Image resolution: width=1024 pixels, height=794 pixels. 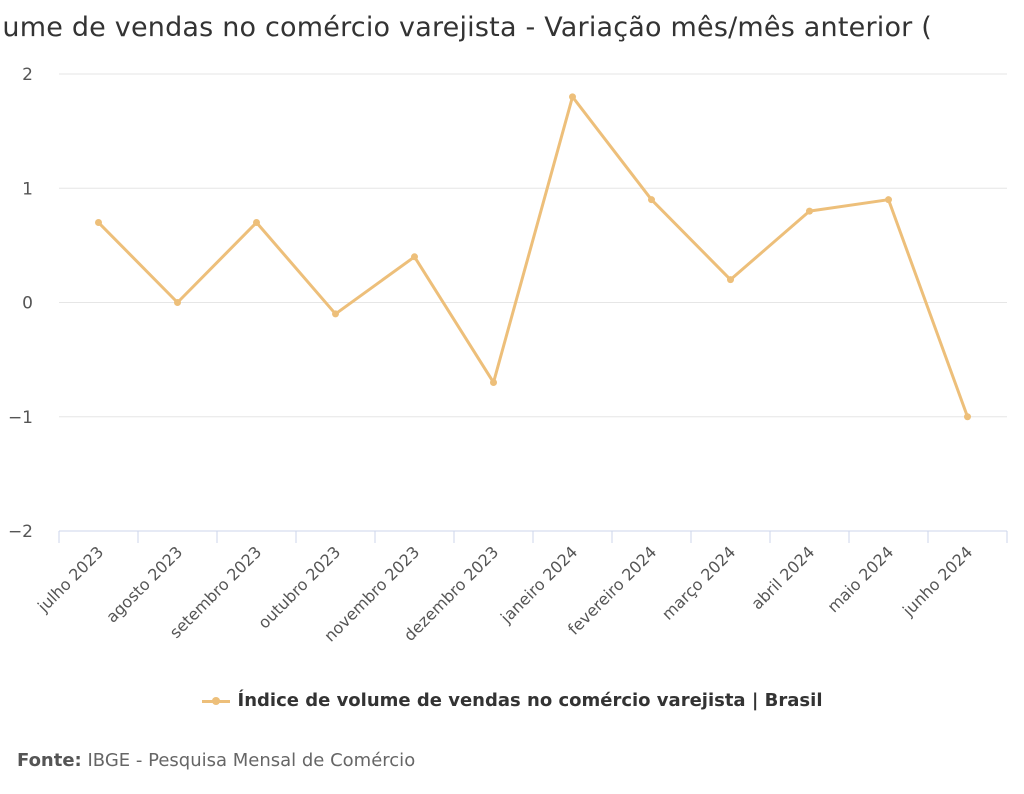 What do you see at coordinates (698, 582) in the screenshot?
I see `x-tick-label: março 2024` at bounding box center [698, 582].